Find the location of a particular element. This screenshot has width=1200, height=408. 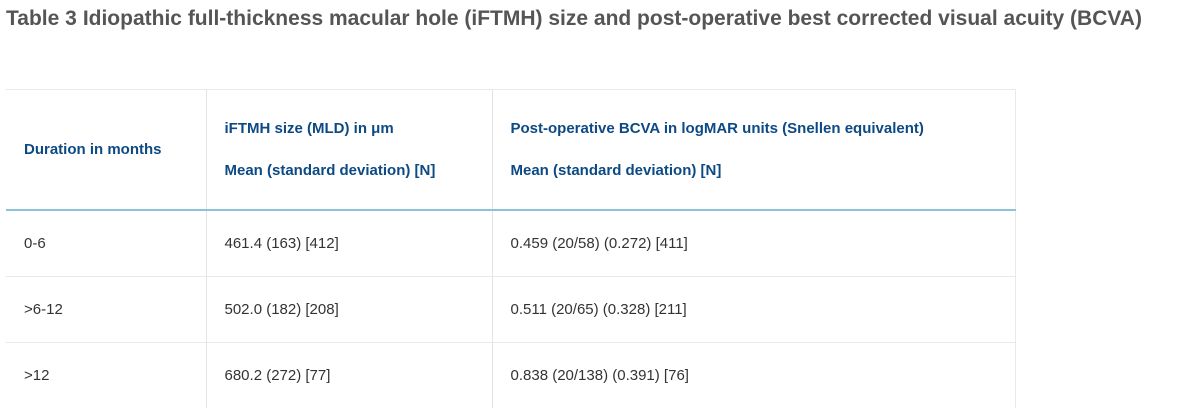

cell-iftmh-size: 502.0 (182) [208] is located at coordinates (348, 309).